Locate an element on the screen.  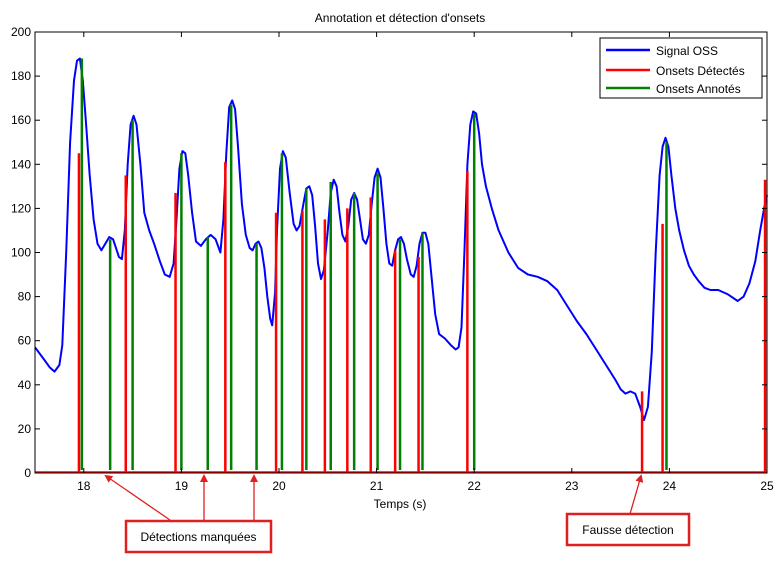
y-tick-label: 180 is located at coordinates (21, 76).